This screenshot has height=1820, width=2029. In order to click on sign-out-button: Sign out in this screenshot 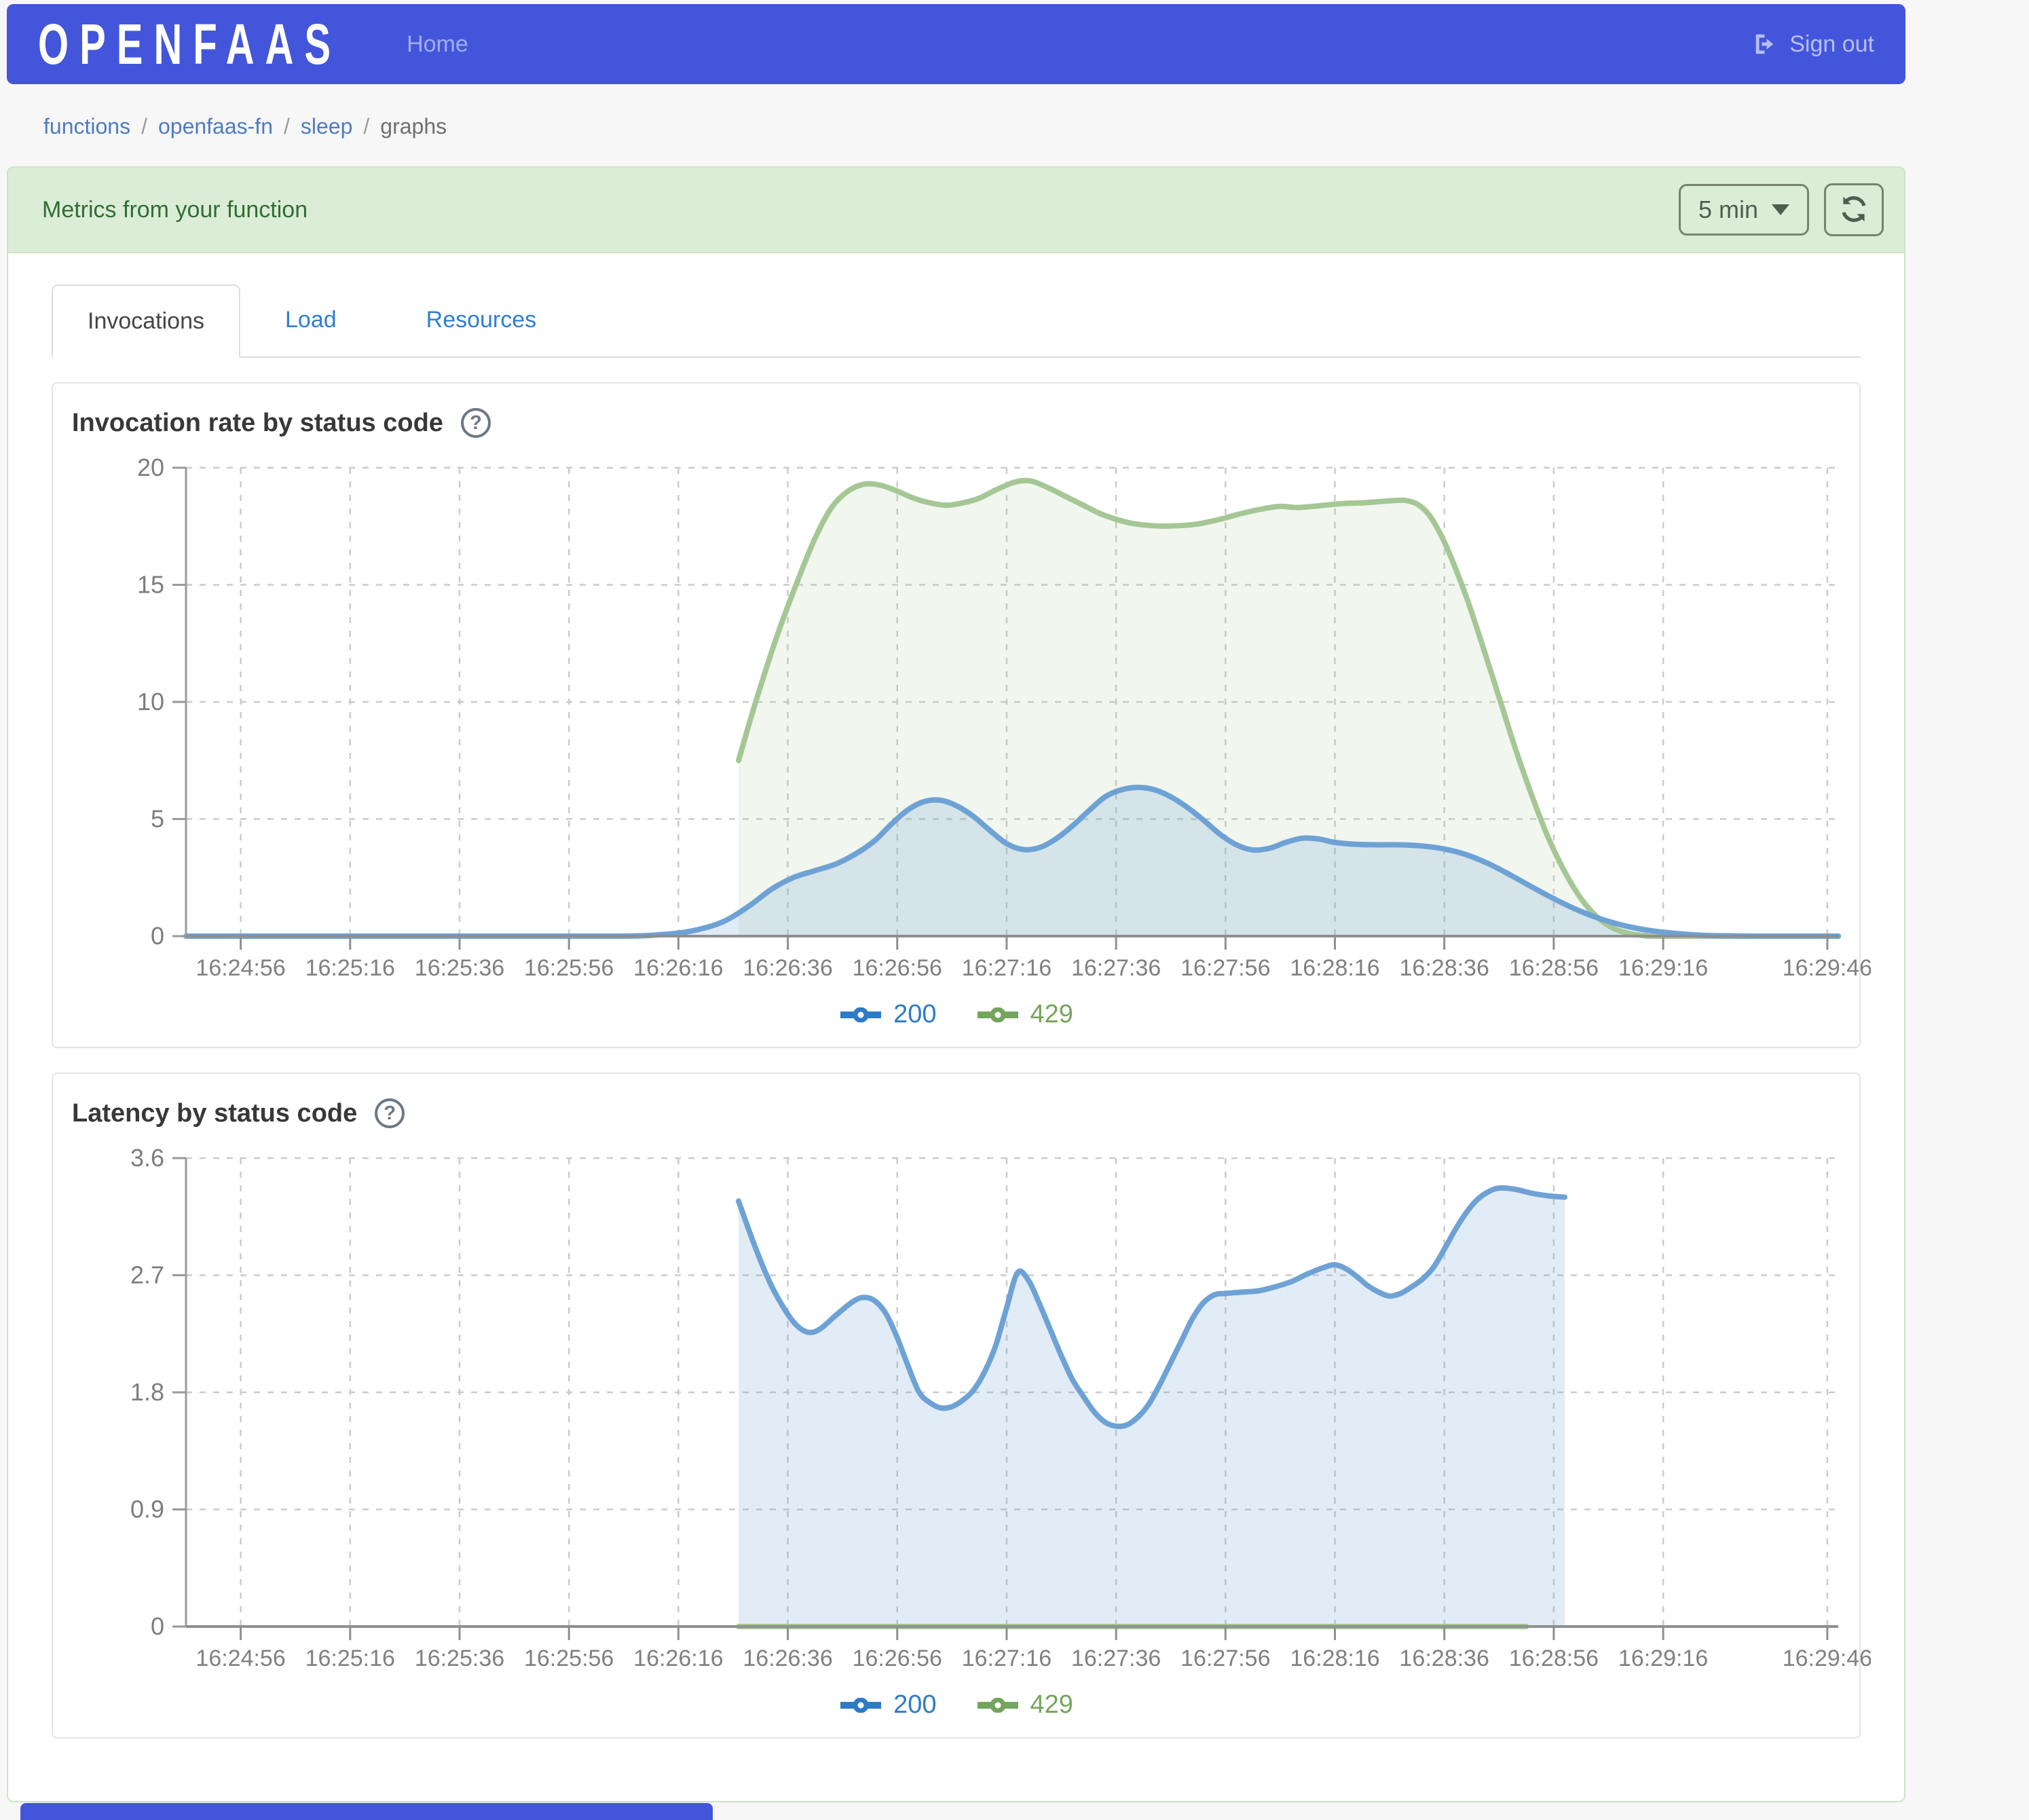, I will do `click(1813, 44)`.